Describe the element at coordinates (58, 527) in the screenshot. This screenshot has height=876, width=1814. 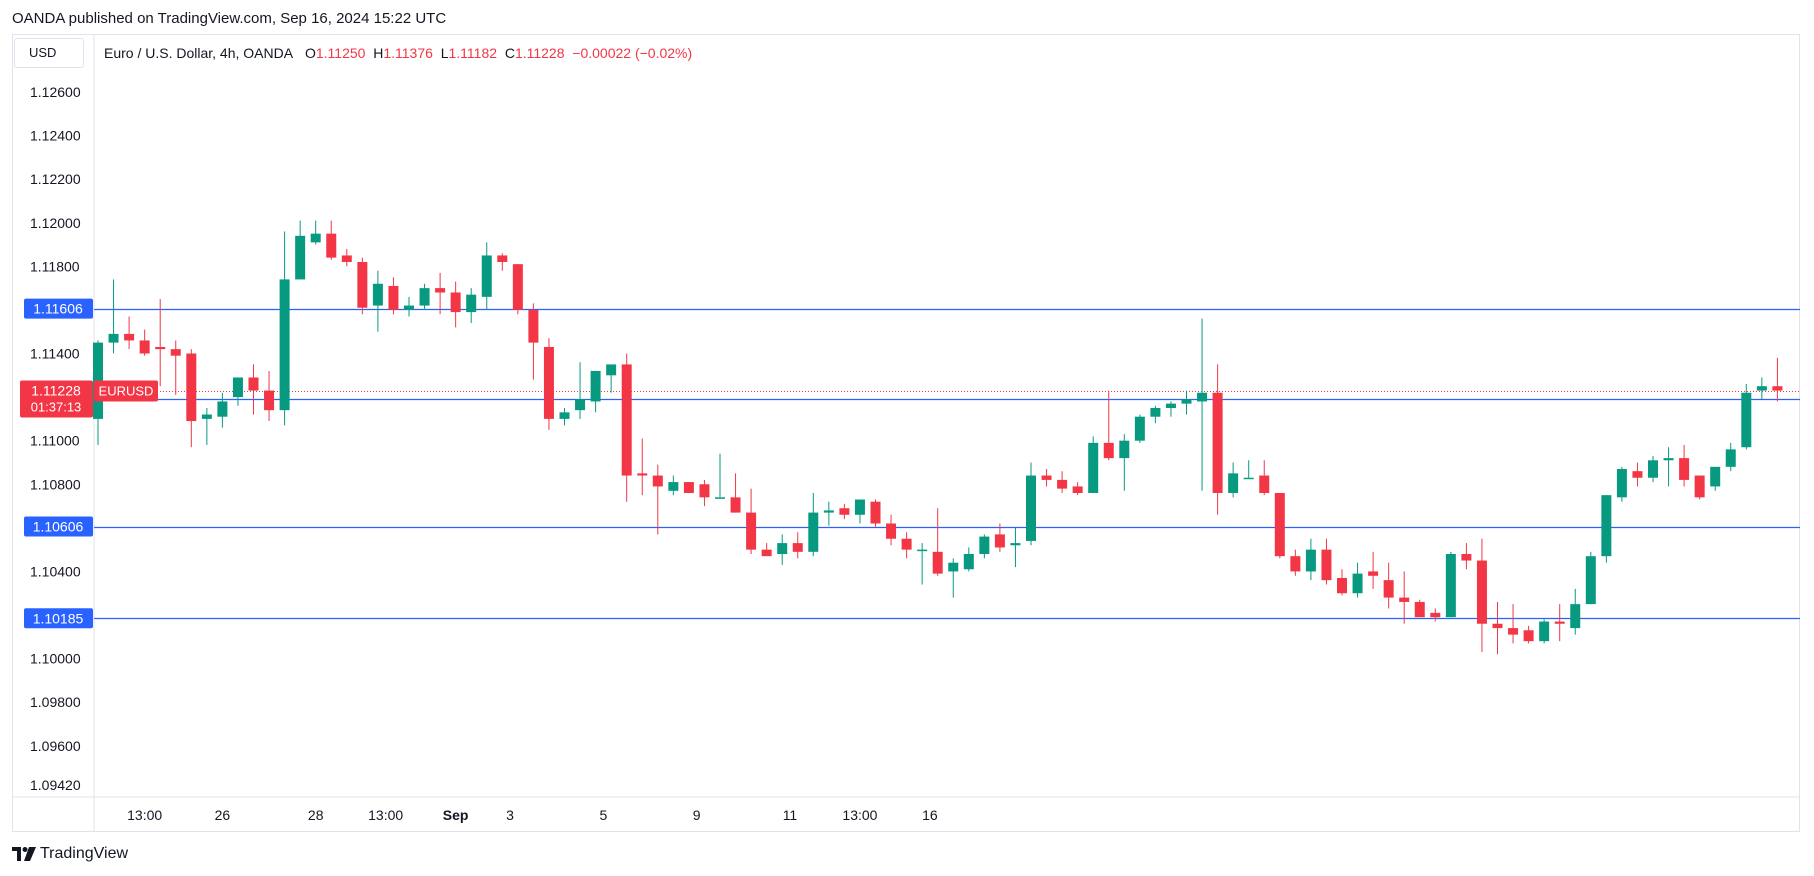
I see `level-label: 1.10606` at that location.